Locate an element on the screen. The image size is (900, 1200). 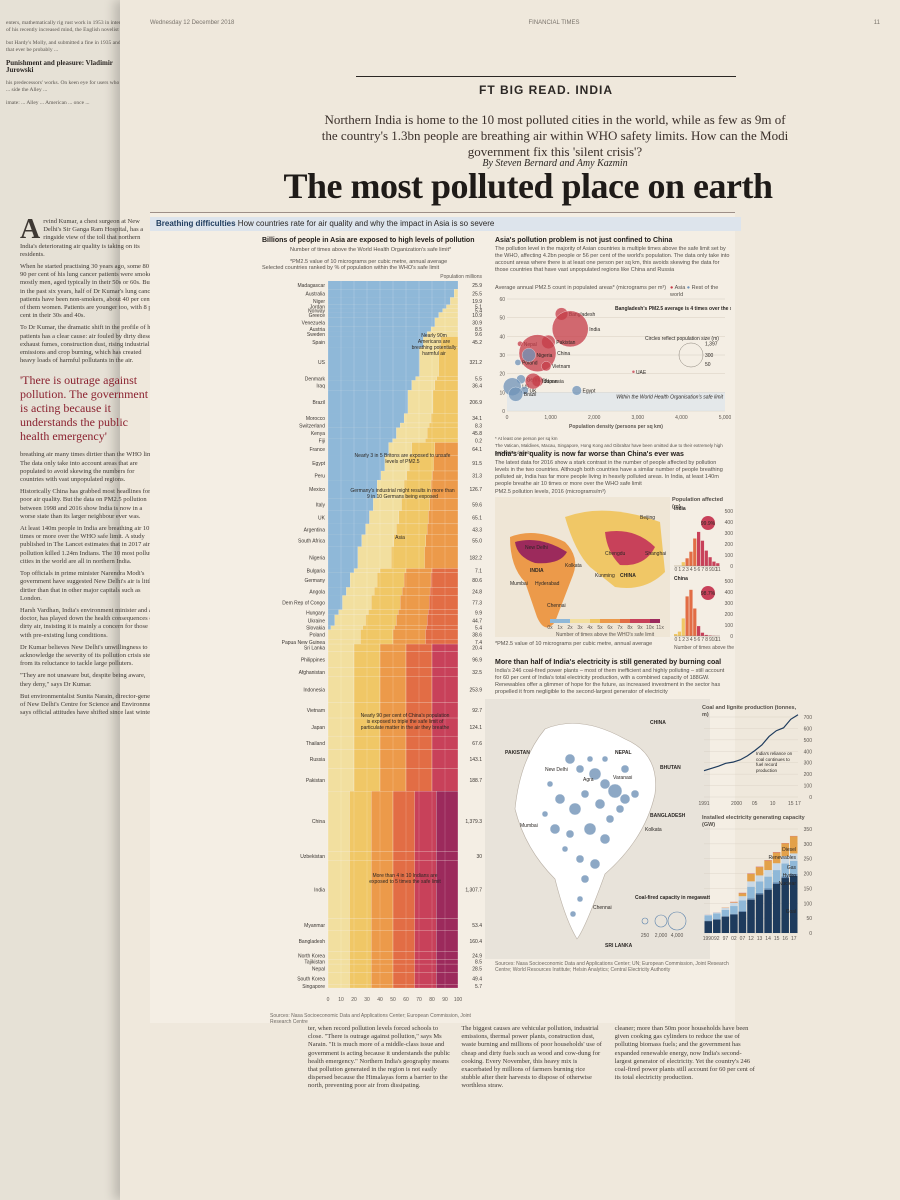
population-label: 20.4 is located at coordinates (477, 649).